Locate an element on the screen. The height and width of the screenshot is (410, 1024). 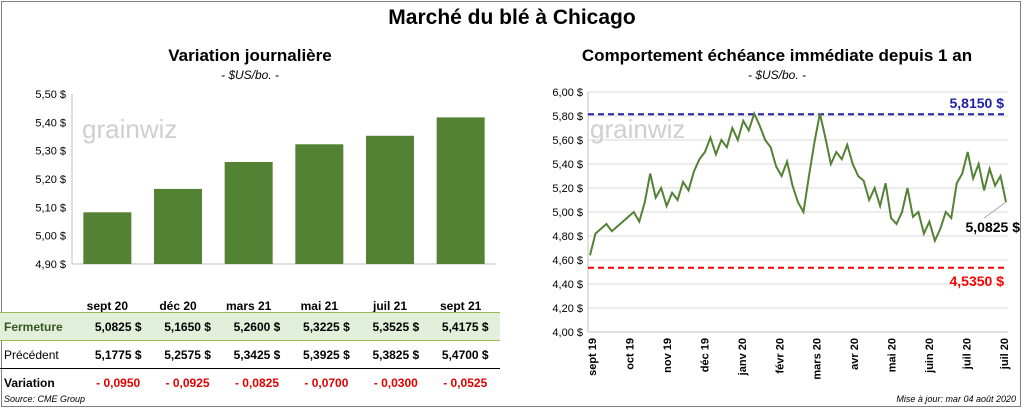
main-title: Marché du blé à Chicago is located at coordinates (512, 17).